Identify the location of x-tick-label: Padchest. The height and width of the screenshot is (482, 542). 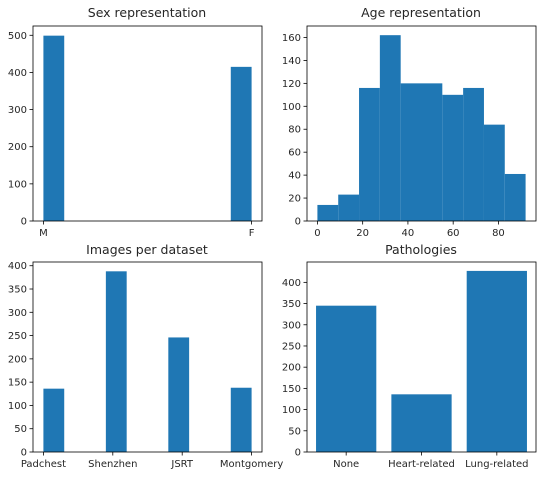
(43, 464).